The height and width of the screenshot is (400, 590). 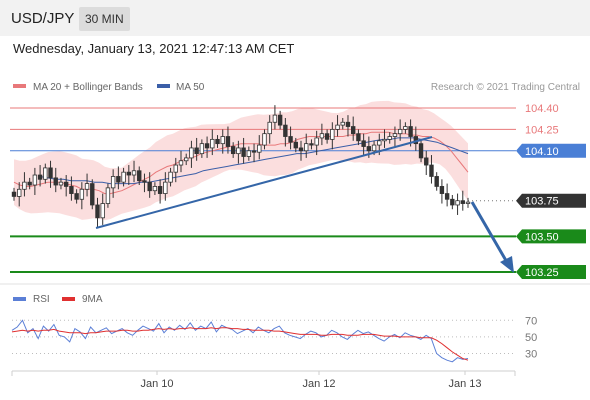 I want to click on x-tick-label-2: Jan 13, so click(x=464, y=384).